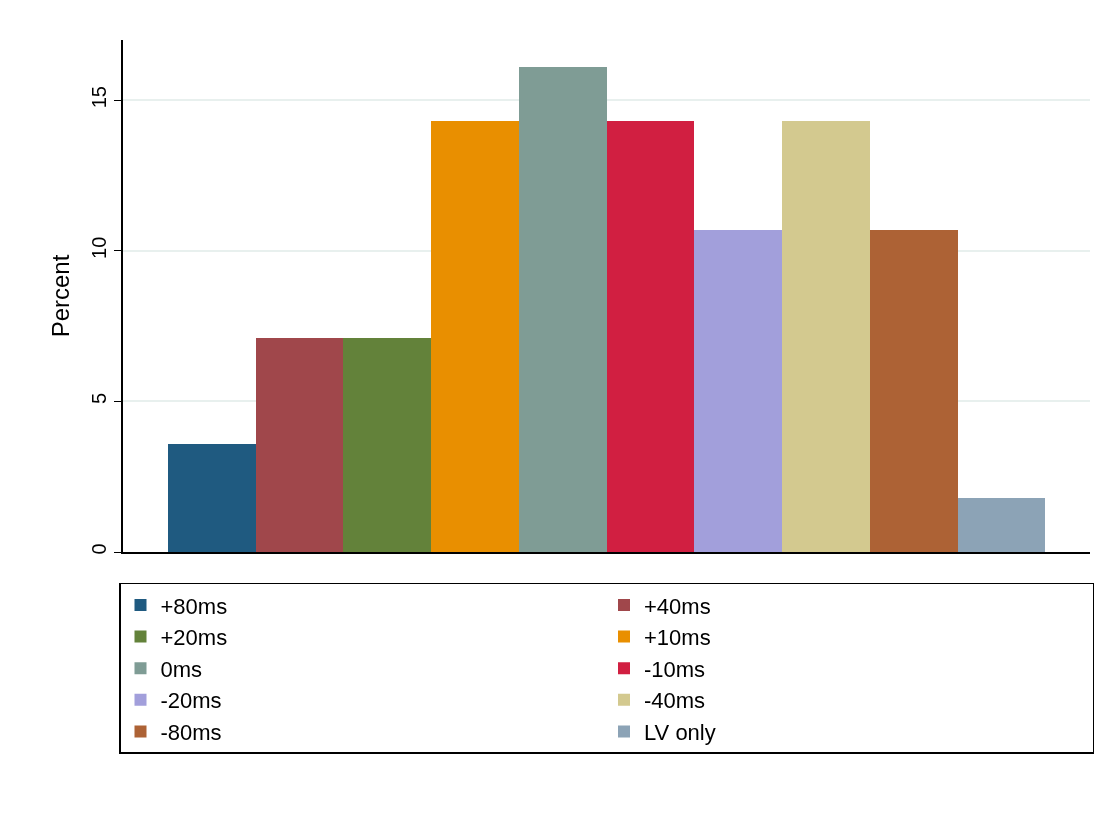 Image resolution: width=1110 pixels, height=815 pixels. What do you see at coordinates (677, 638) in the screenshot?
I see `legend-label: +10ms` at bounding box center [677, 638].